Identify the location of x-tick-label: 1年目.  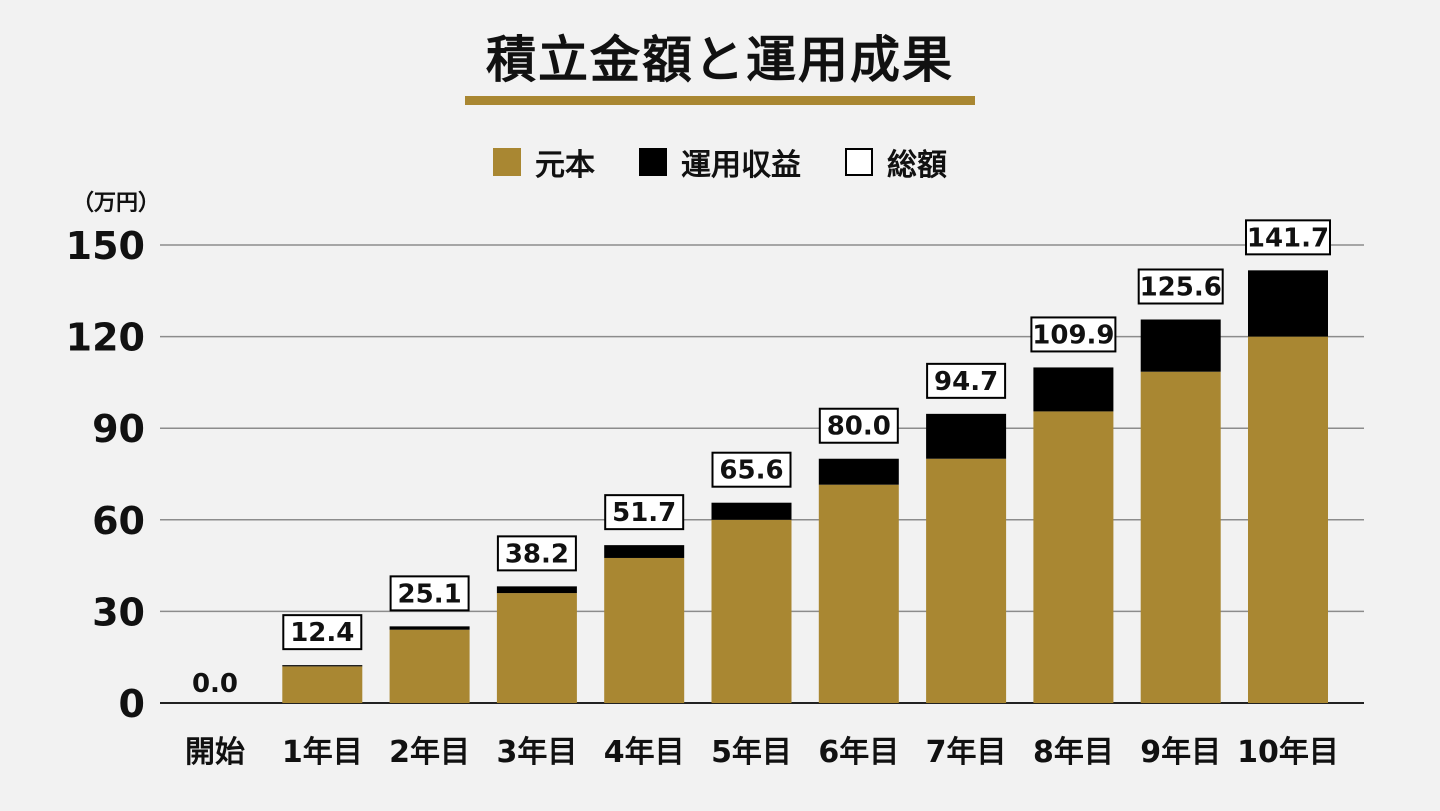
(322, 752).